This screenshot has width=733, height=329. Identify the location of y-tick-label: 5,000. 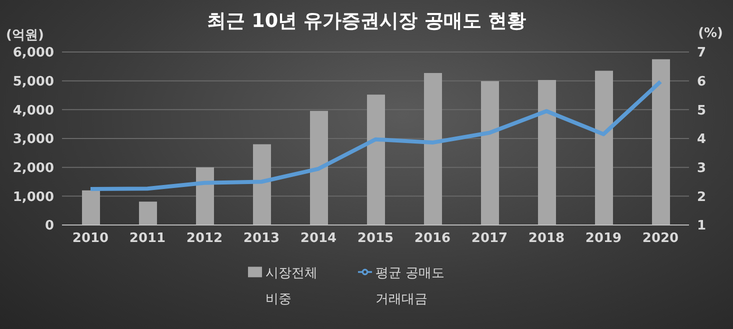
(33, 82).